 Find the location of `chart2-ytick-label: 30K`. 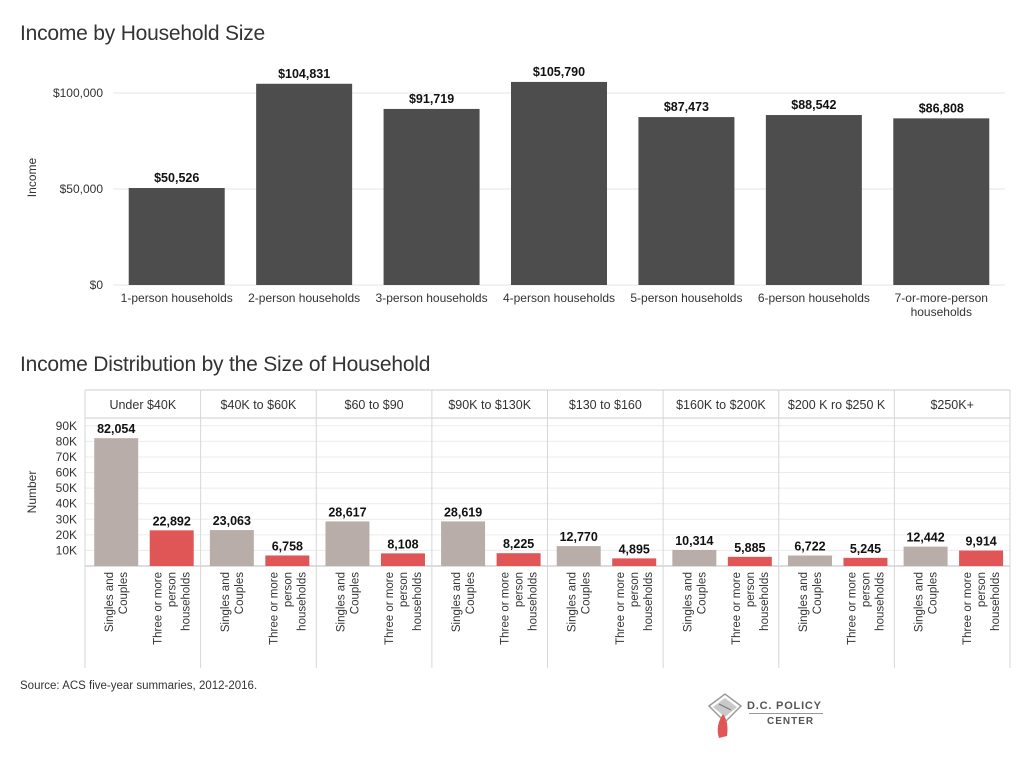

chart2-ytick-label: 30K is located at coordinates (66, 519).